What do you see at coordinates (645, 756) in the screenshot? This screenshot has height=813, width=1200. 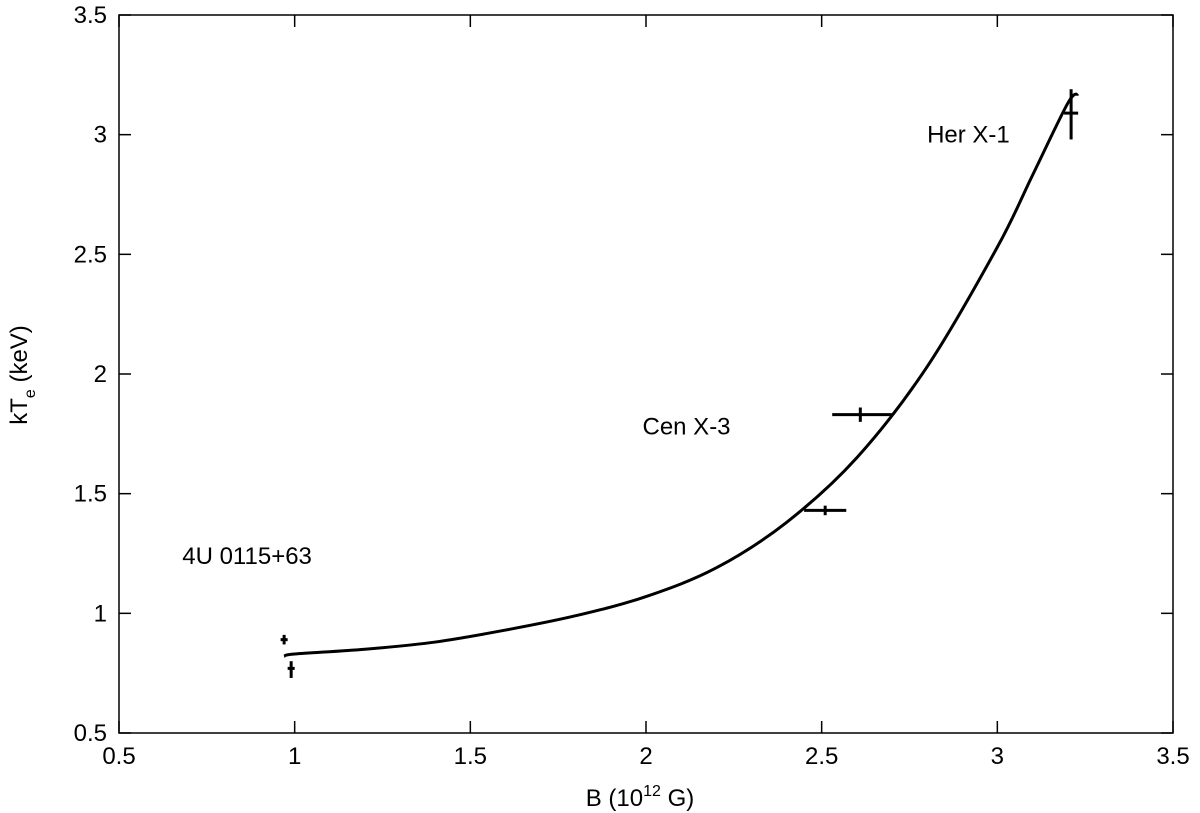 I see `x-tick-label: 2` at bounding box center [645, 756].